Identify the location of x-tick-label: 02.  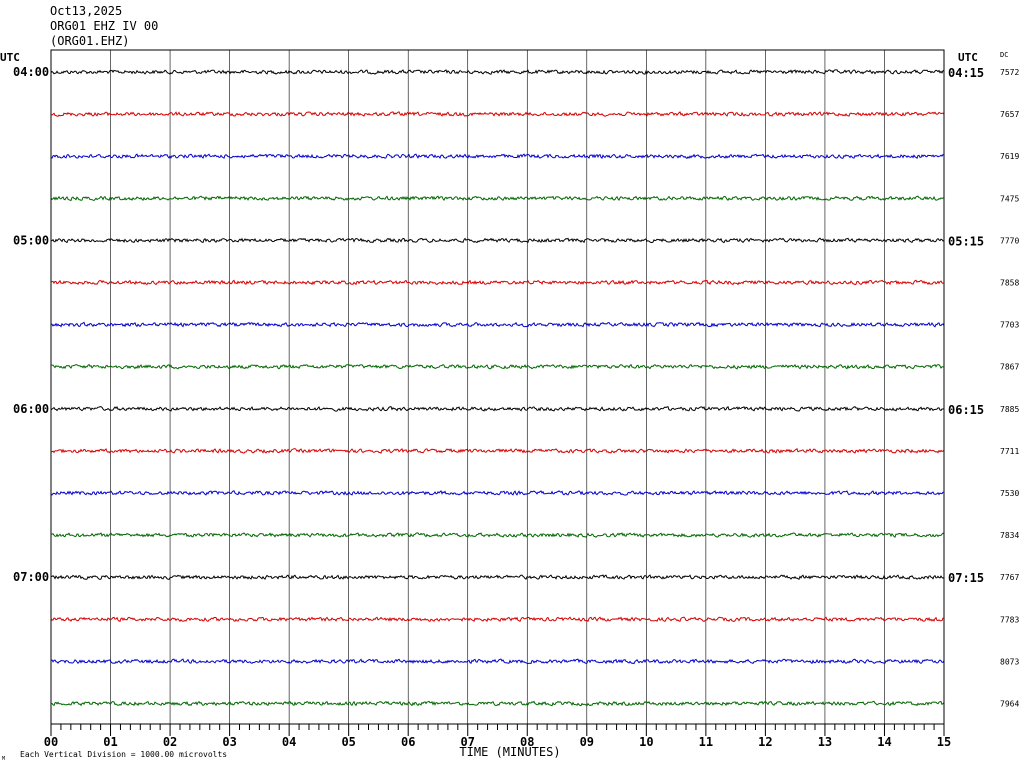
(170, 742).